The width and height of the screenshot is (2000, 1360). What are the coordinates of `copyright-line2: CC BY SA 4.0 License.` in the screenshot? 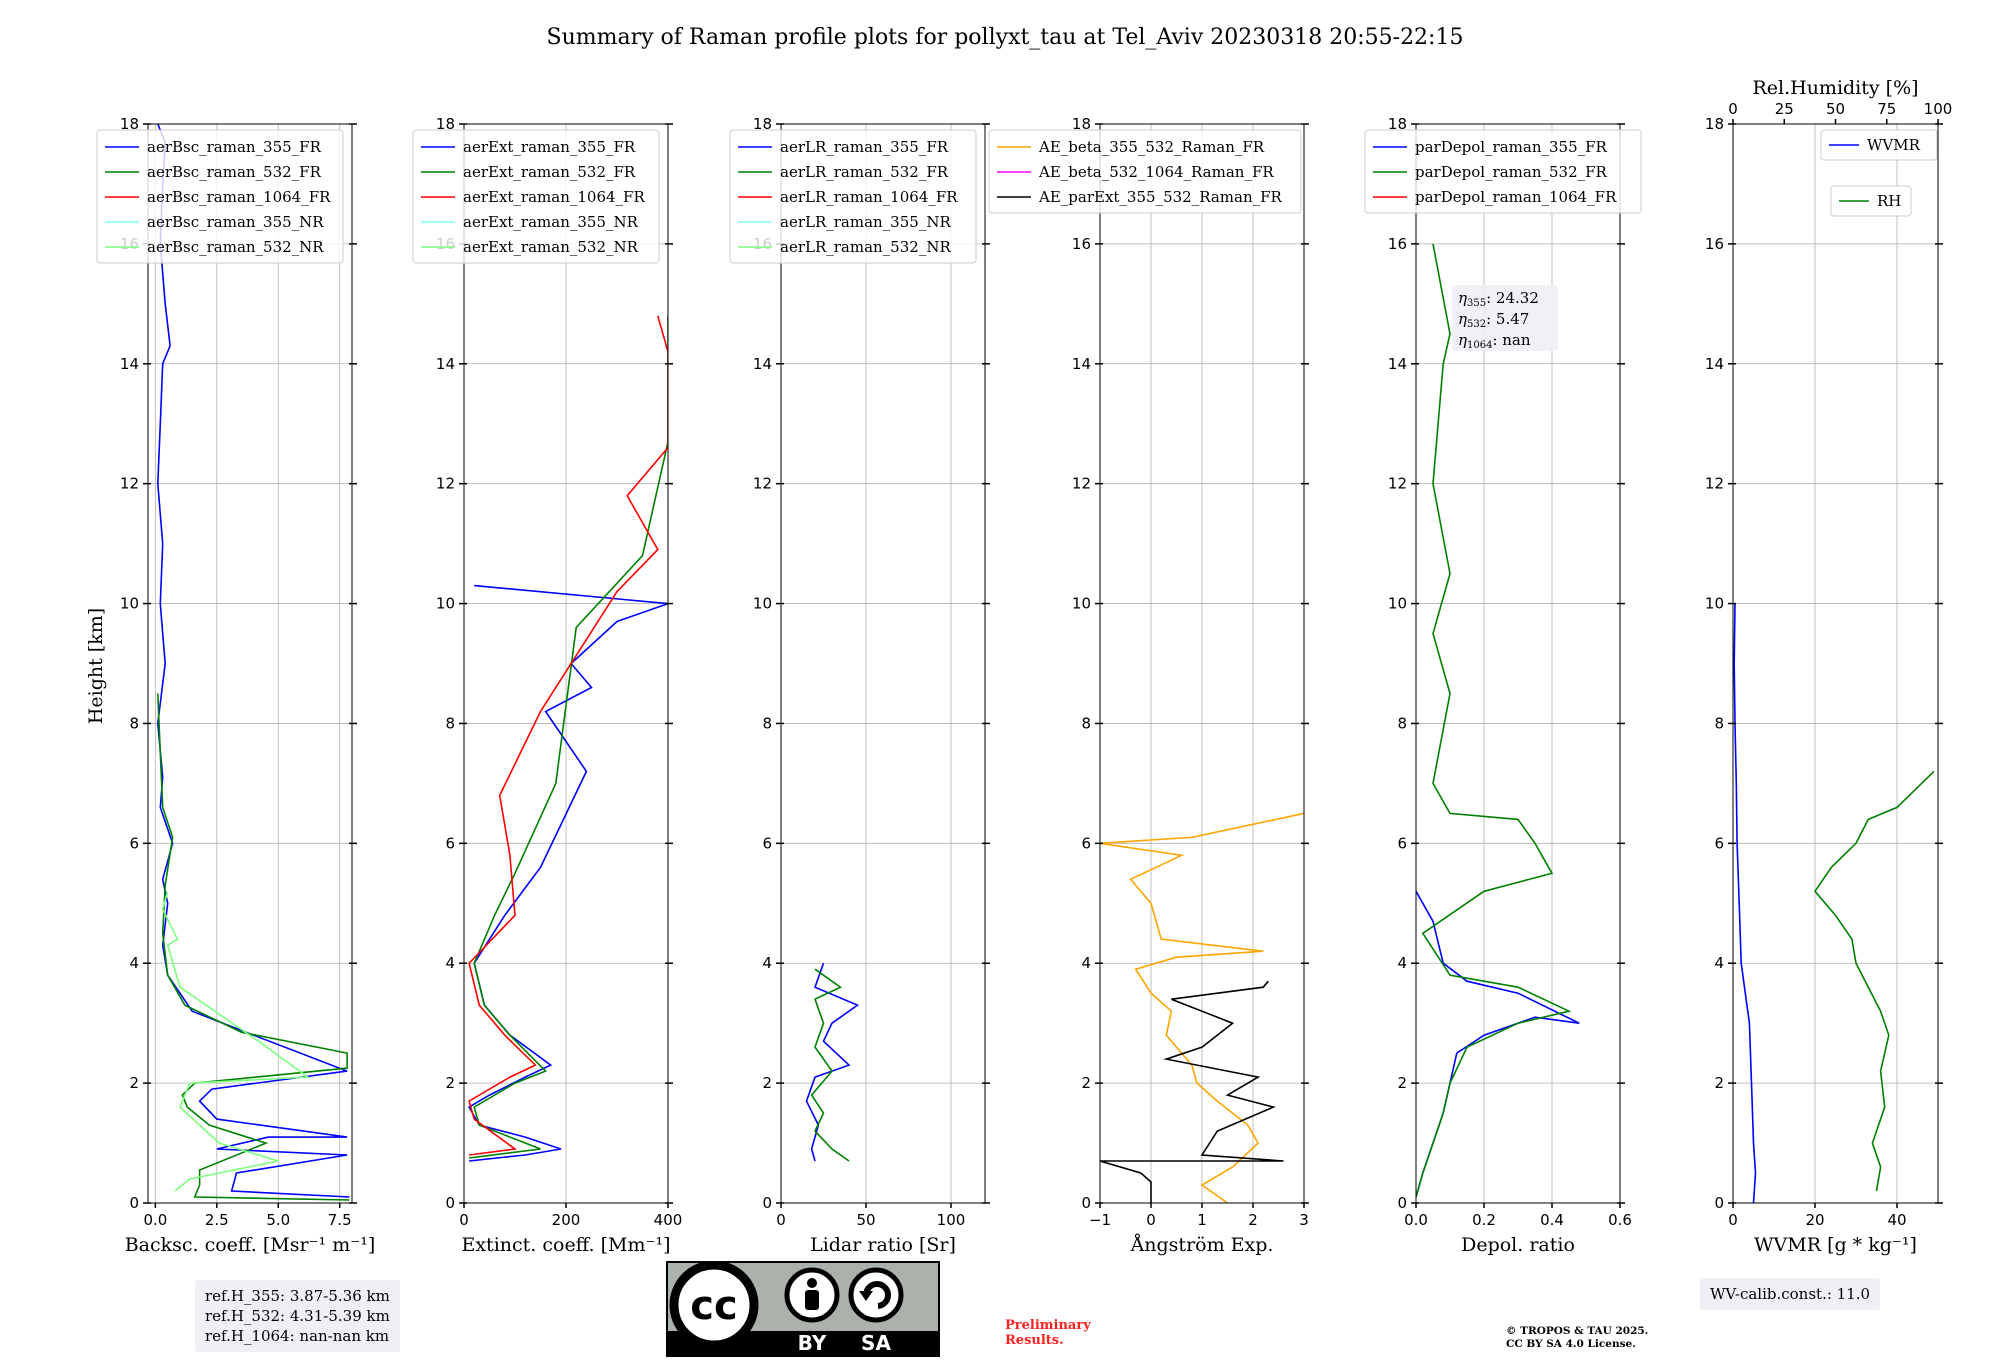 It's located at (1571, 1344).